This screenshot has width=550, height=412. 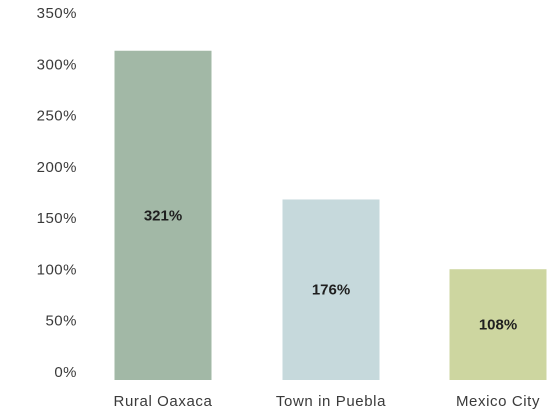 I want to click on bar-value-label: 108%, so click(x=498, y=325).